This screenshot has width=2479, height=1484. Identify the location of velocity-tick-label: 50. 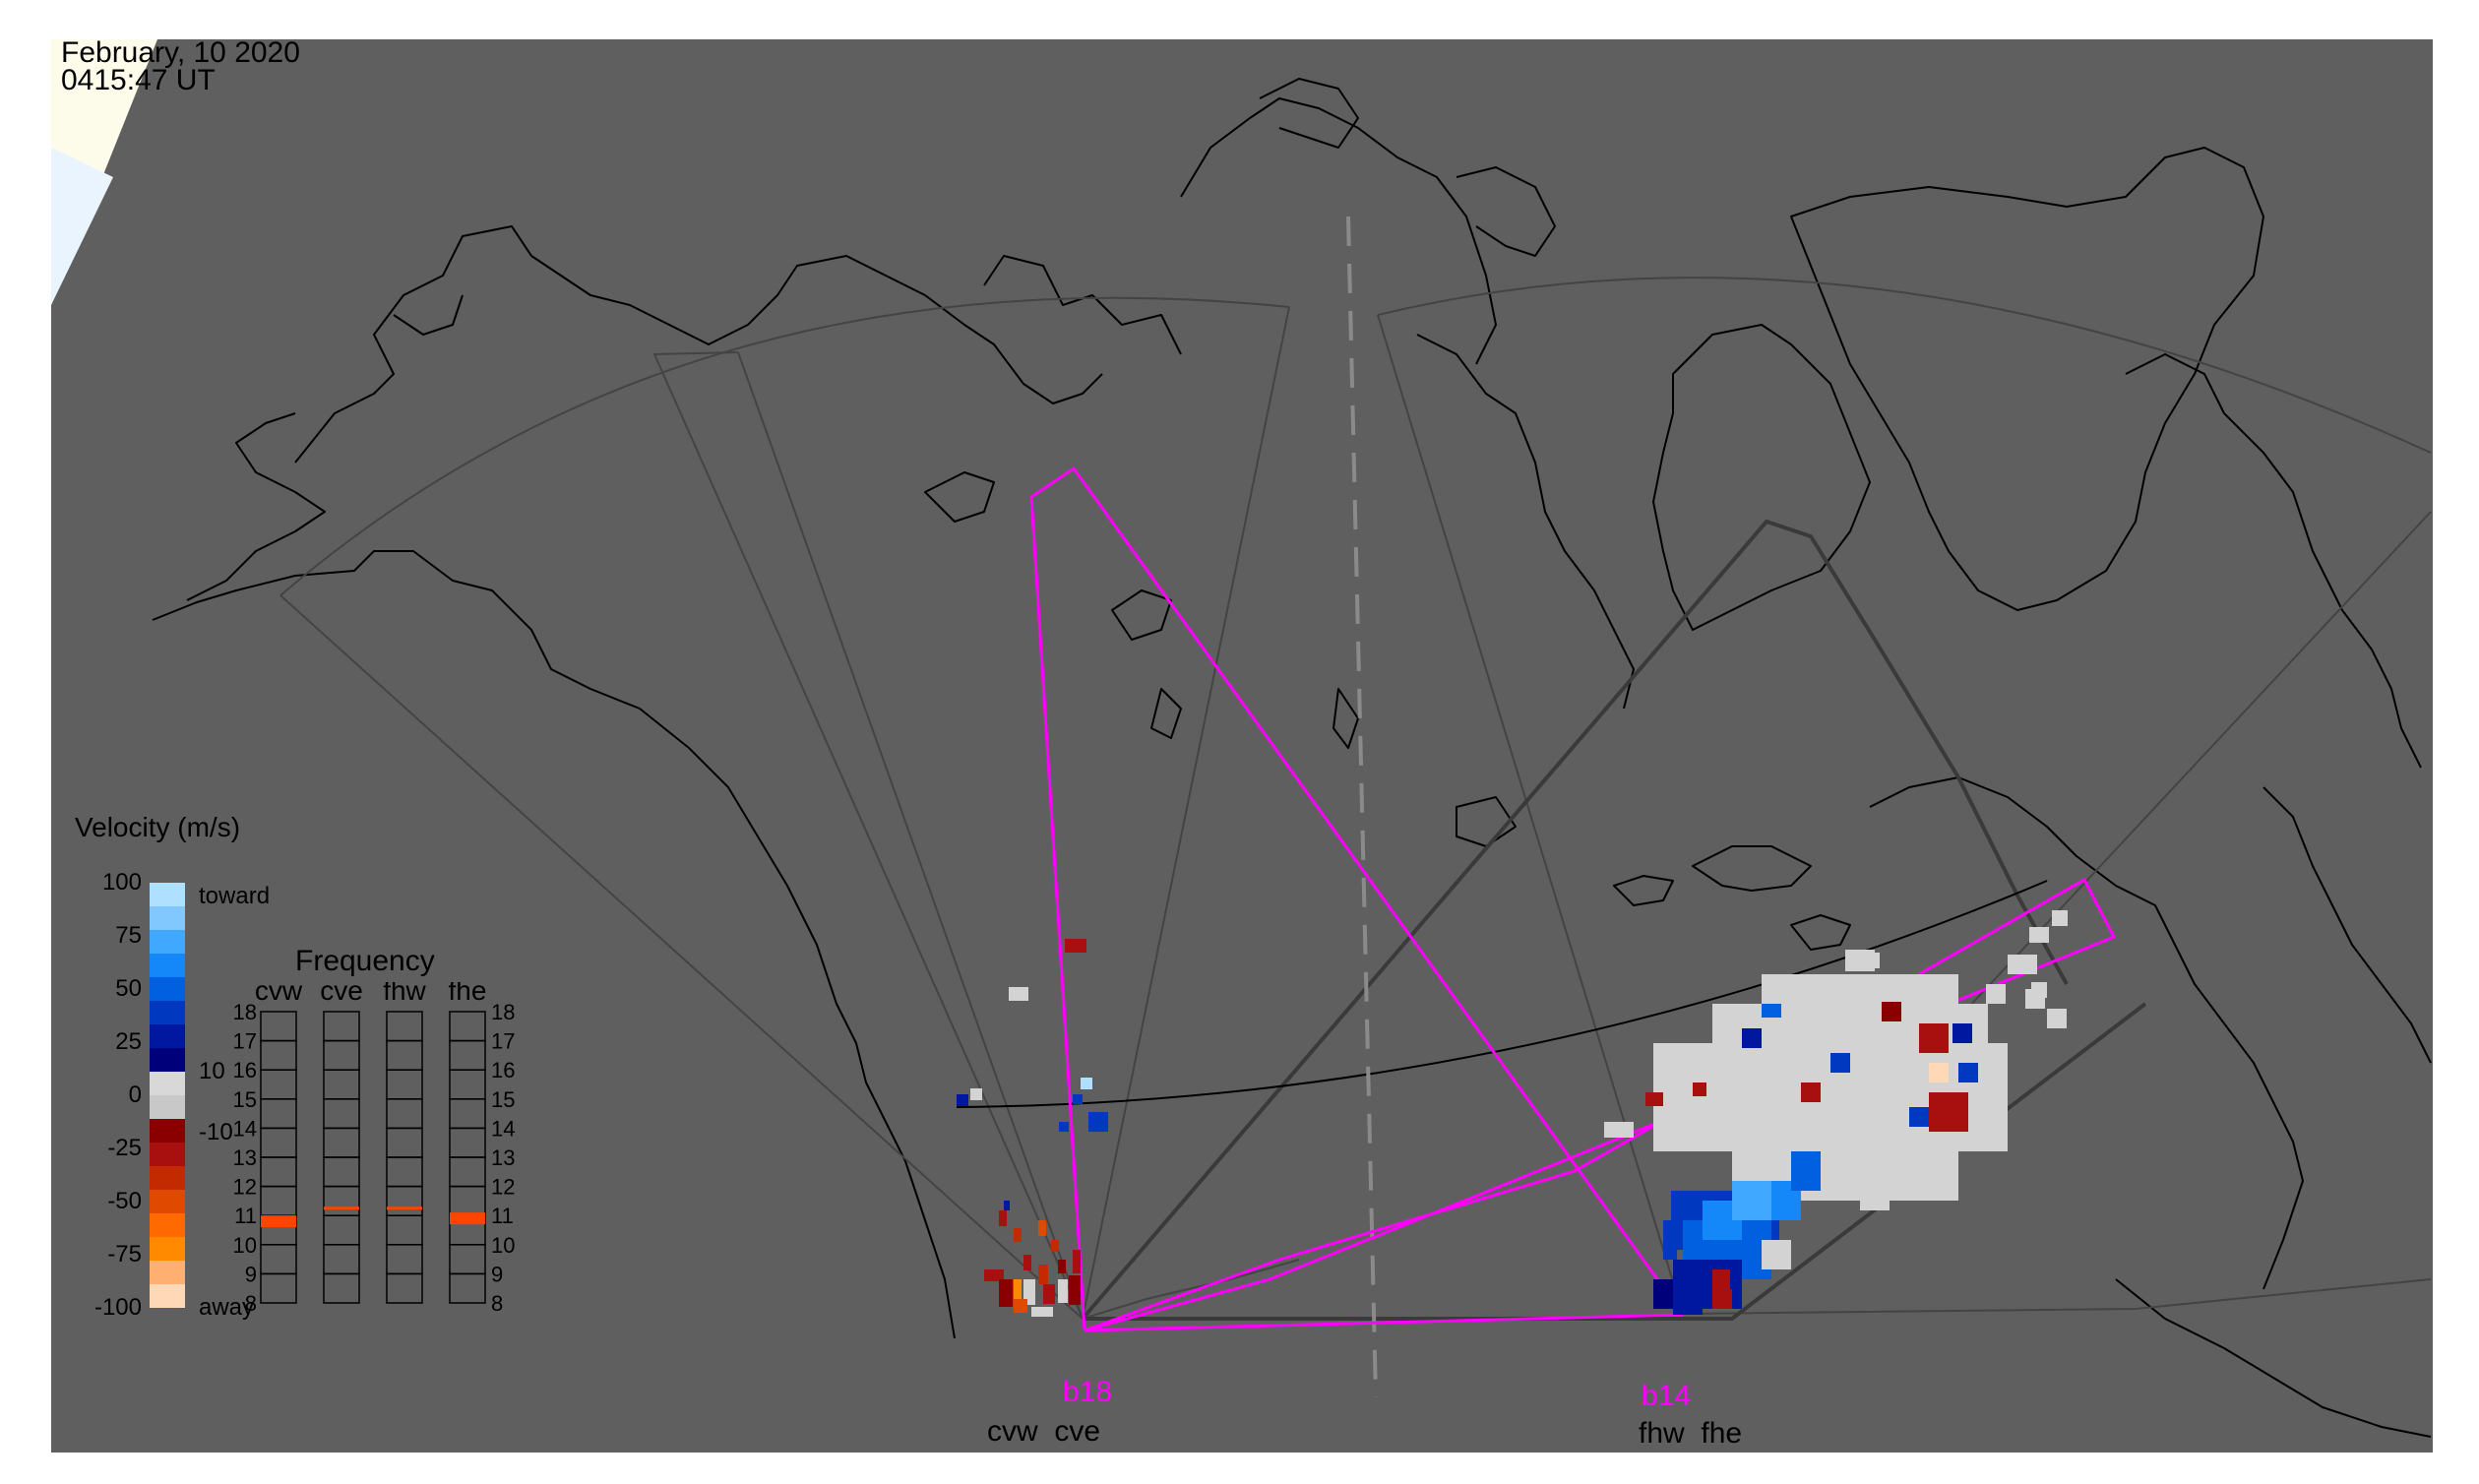
(128, 988).